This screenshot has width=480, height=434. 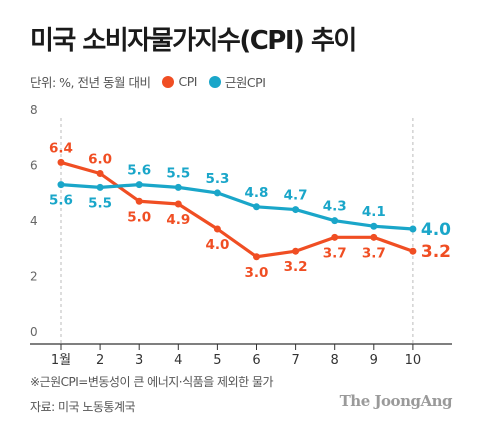 I want to click on data-label: 4.8, so click(x=257, y=193).